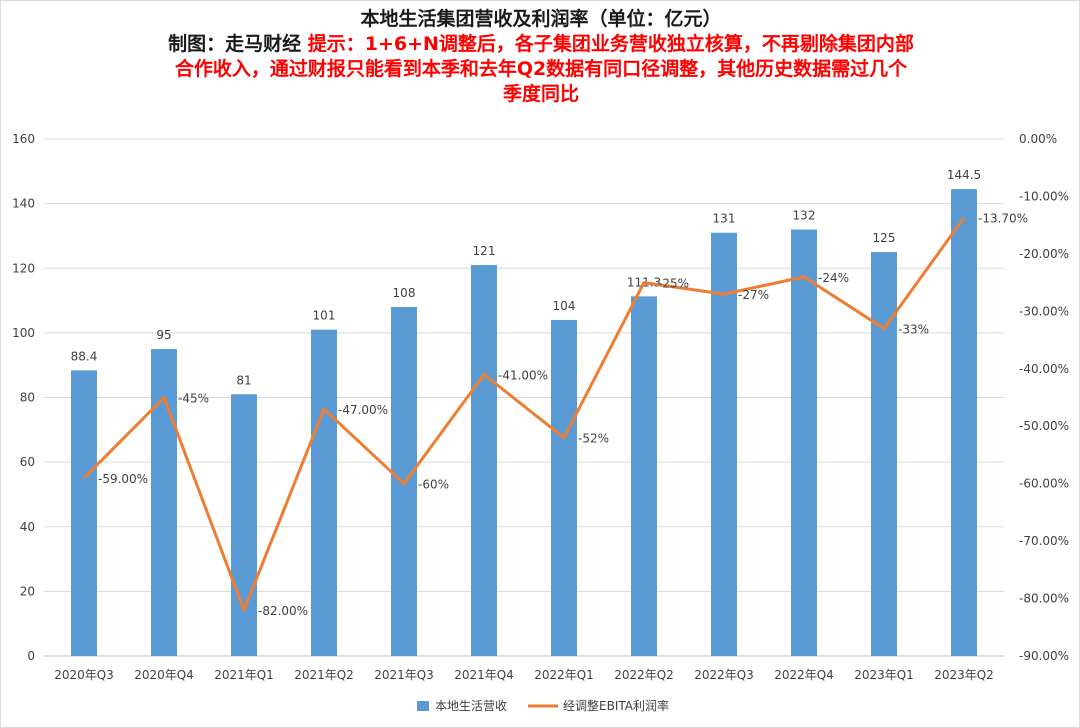 This screenshot has width=1080, height=728. I want to click on x-tick-label: 2022年Q4, so click(804, 675).